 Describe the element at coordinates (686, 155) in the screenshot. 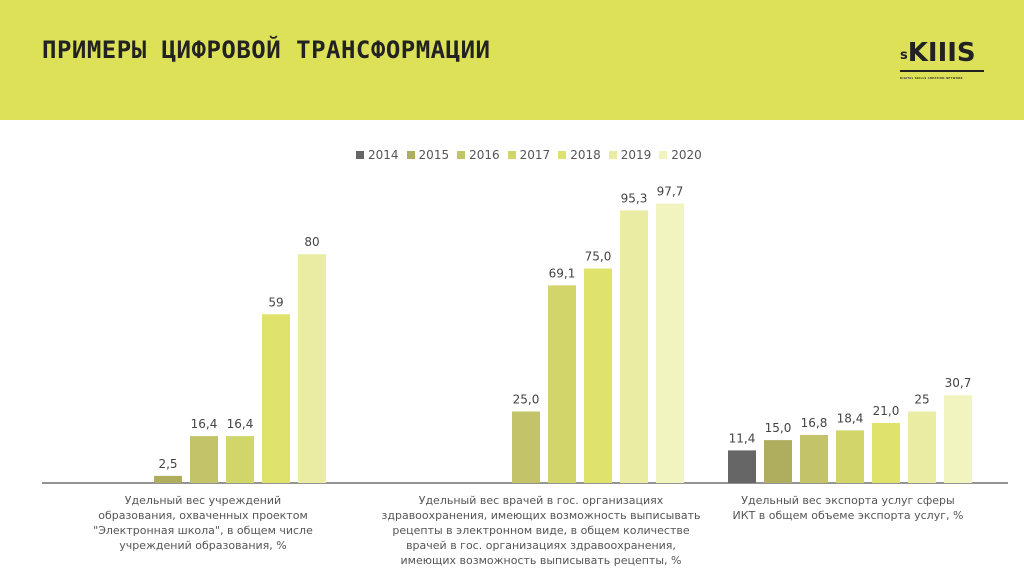

I see `legend-label: 2020` at that location.